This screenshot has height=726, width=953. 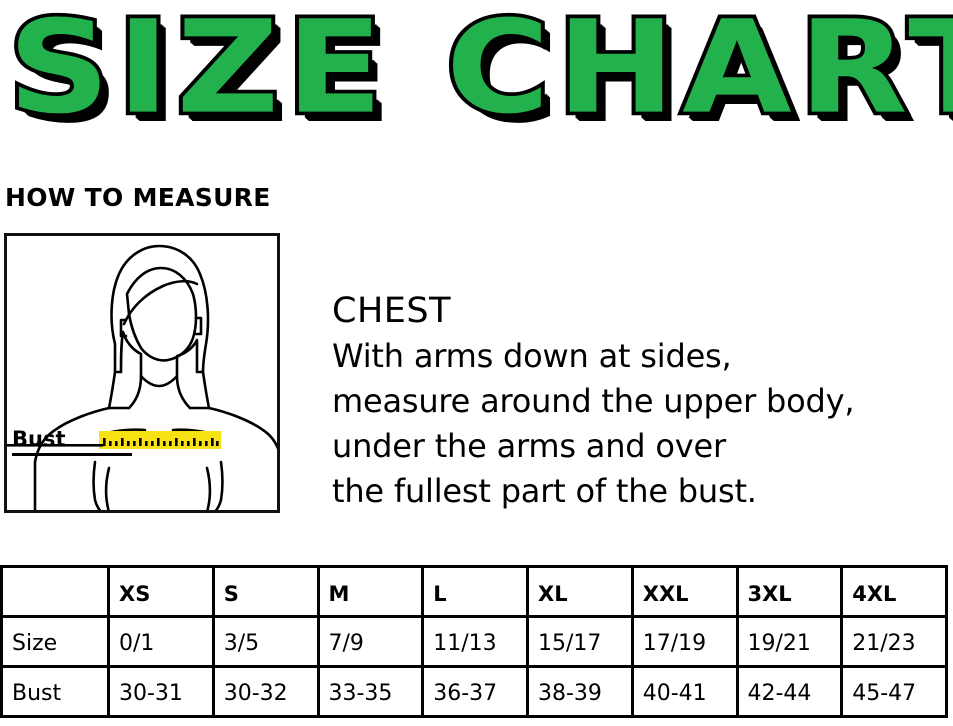 I want to click on table-header-xs: XS, so click(x=161, y=591).